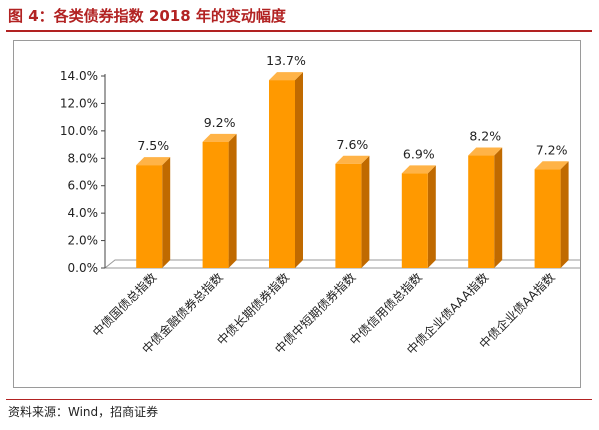 This screenshot has width=599, height=430. What do you see at coordinates (353, 144) in the screenshot?
I see `data-label: 7.6%` at bounding box center [353, 144].